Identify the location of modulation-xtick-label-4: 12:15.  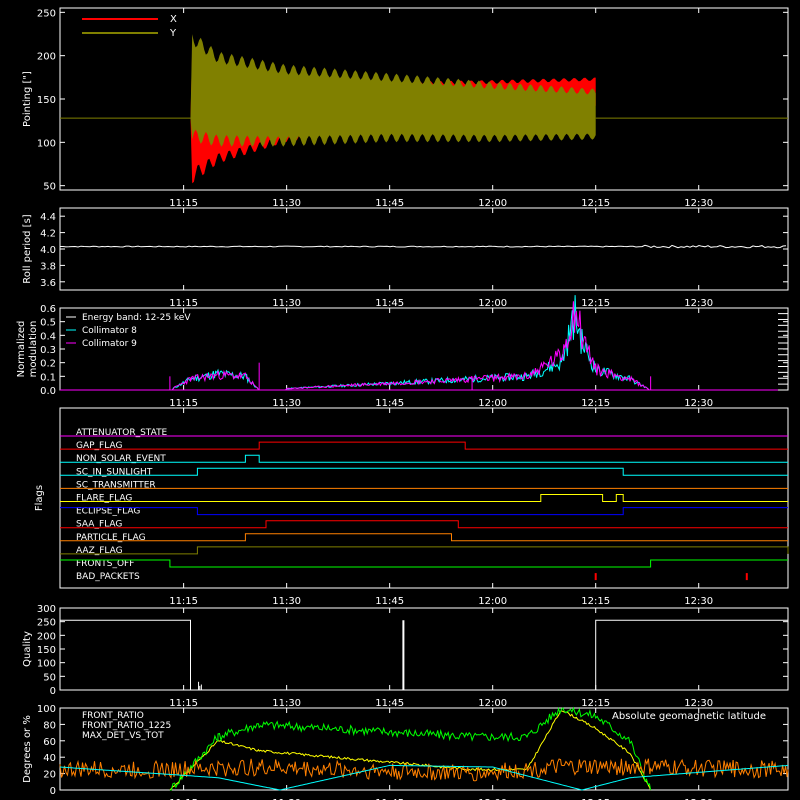
(595, 403).